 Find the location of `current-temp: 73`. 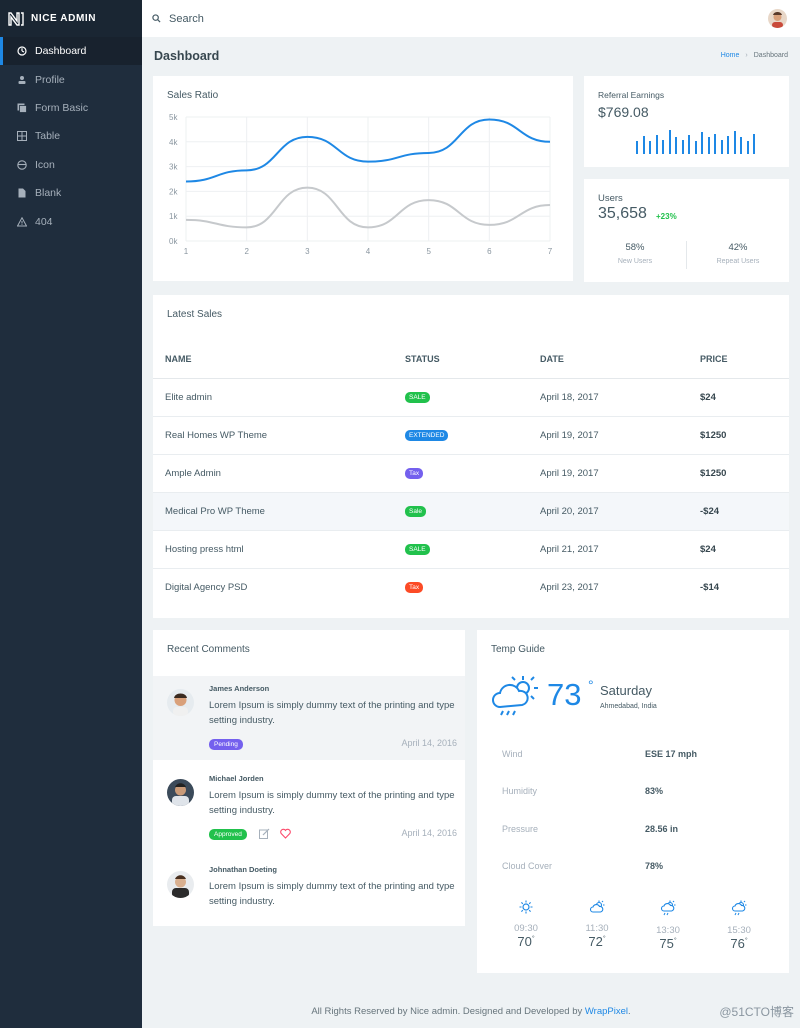

current-temp: 73 is located at coordinates (564, 694).